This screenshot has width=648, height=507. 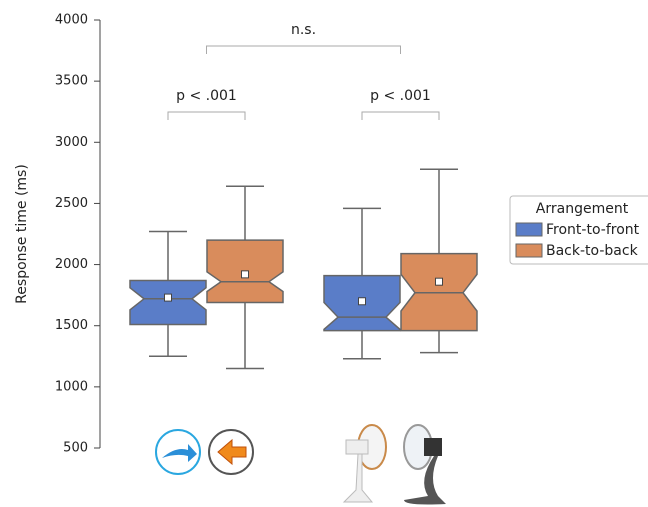 I want to click on y-tick-label: 3000, so click(x=71, y=142).